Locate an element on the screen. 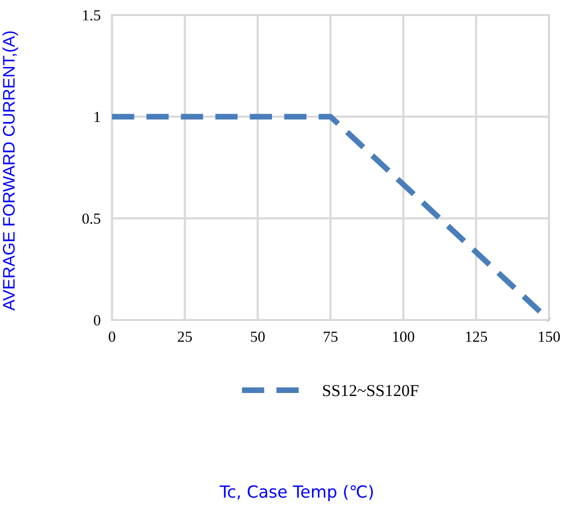  x-tick-label: 100 is located at coordinates (403, 337).